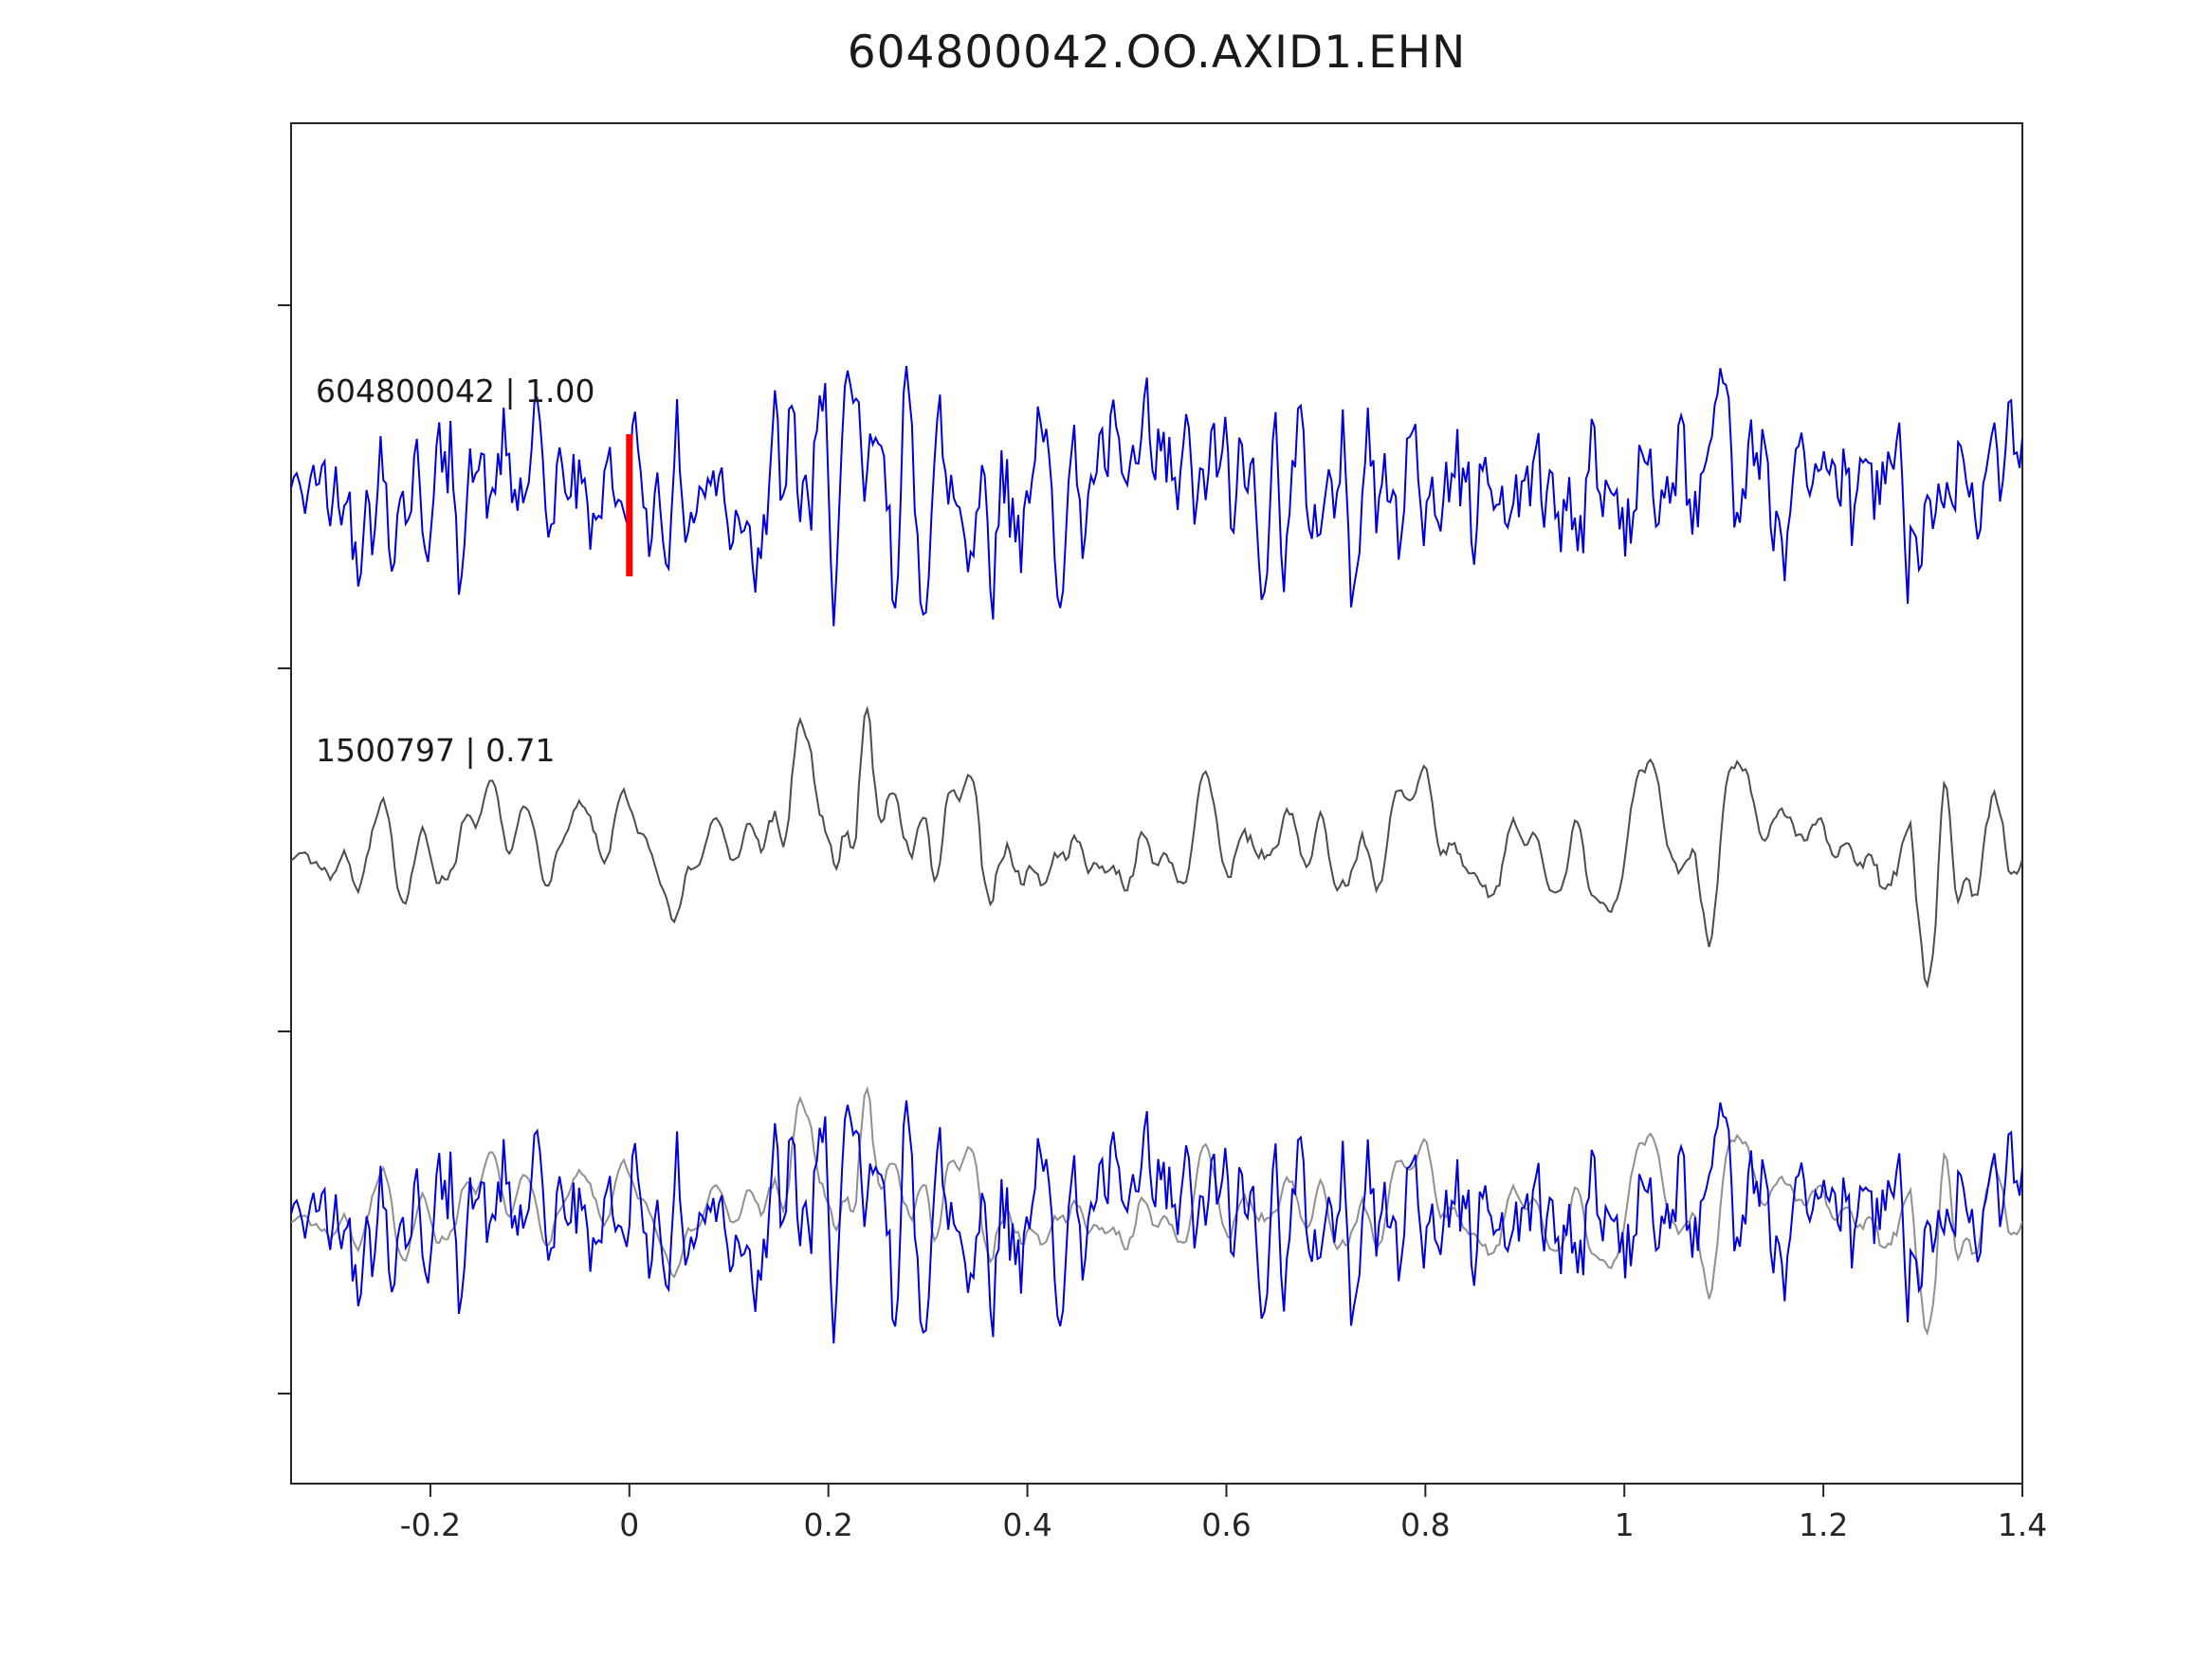  Describe the element at coordinates (1026, 1524) in the screenshot. I see `x-tick-label: 0.4` at that location.